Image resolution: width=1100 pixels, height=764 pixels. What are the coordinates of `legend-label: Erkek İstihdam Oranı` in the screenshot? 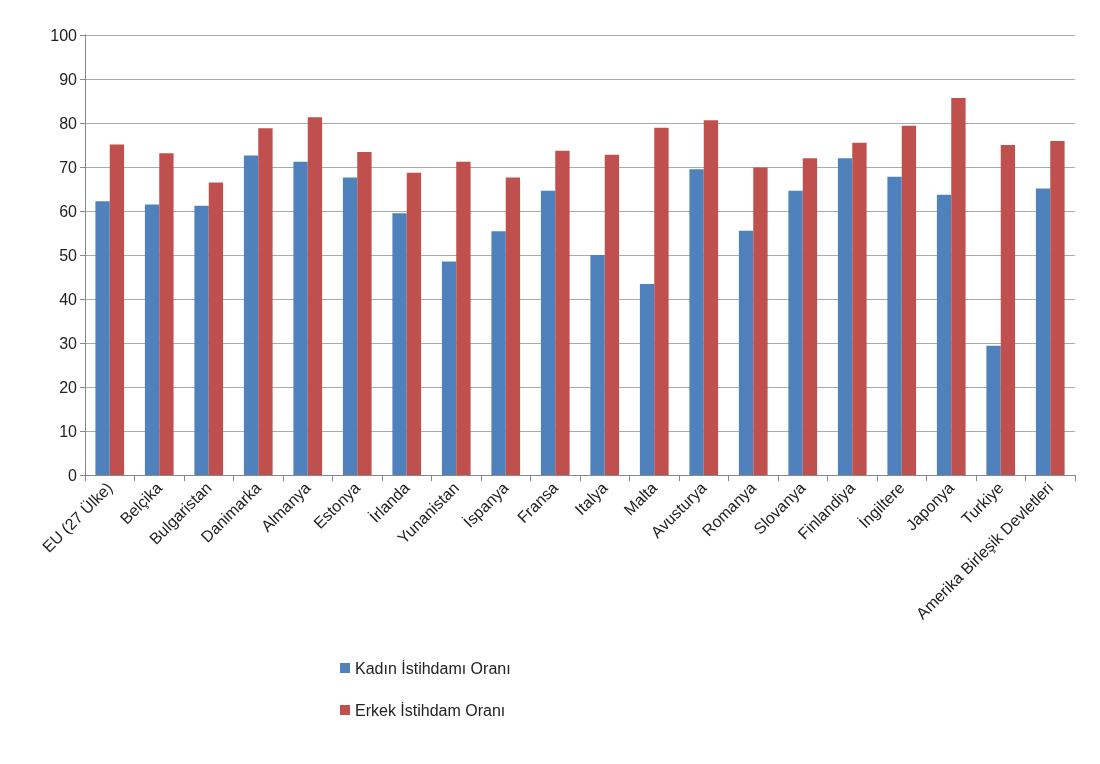 It's located at (430, 709).